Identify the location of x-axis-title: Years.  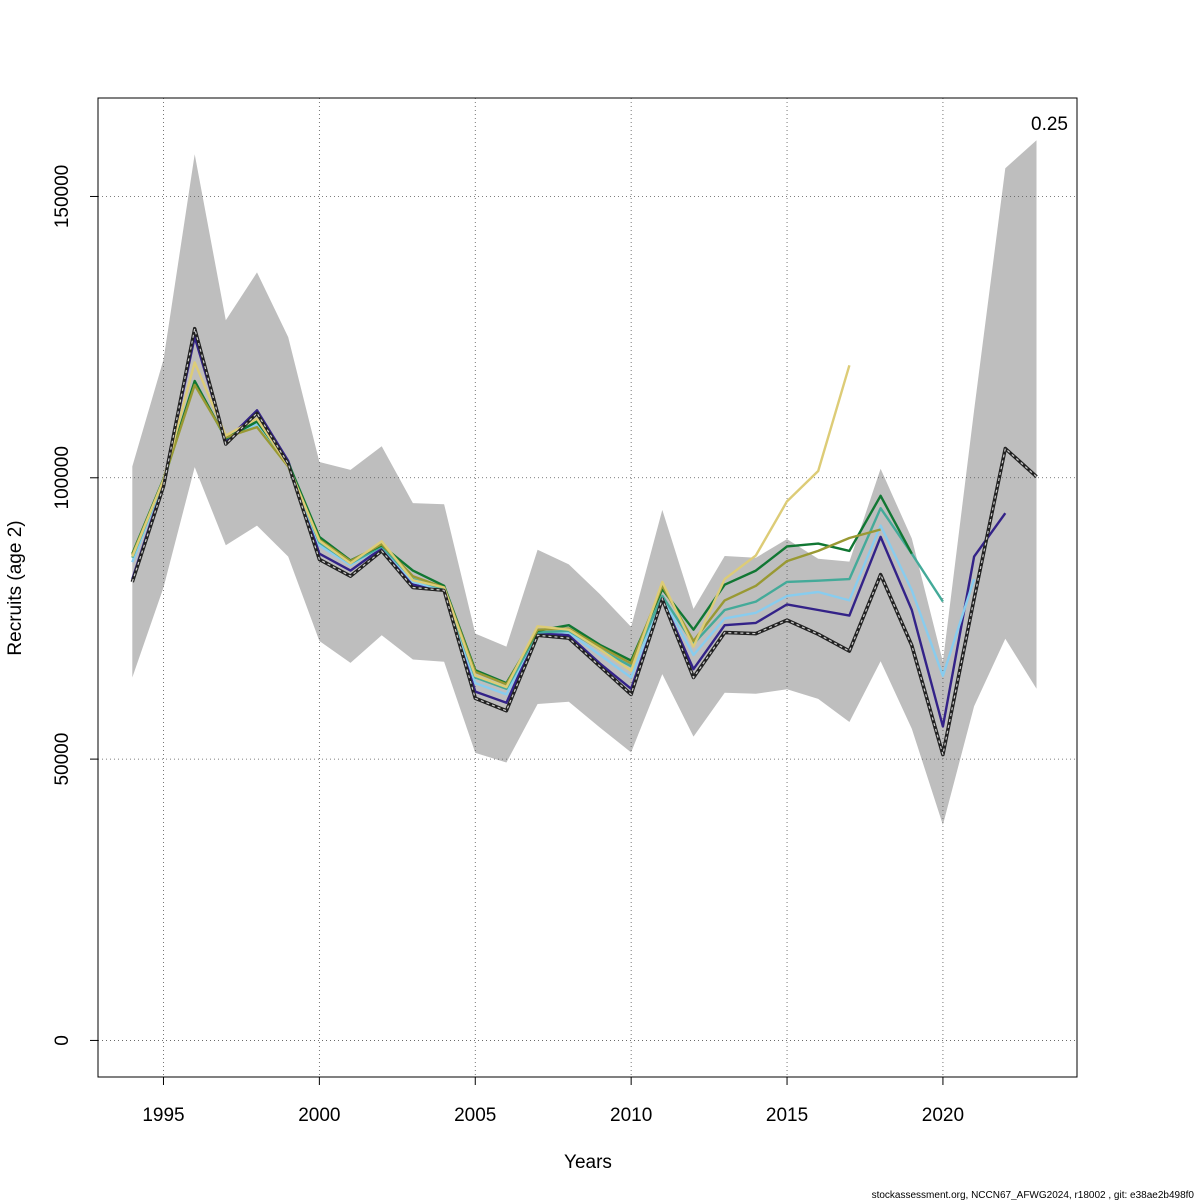
(588, 1162).